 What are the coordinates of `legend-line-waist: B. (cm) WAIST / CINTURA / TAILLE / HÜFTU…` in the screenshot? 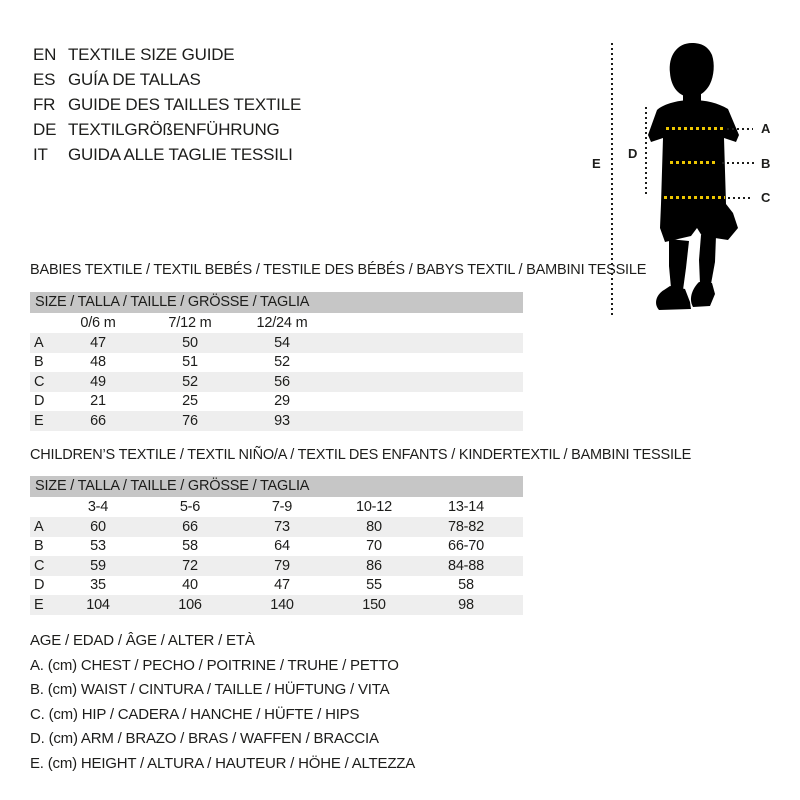 It's located at (210, 690).